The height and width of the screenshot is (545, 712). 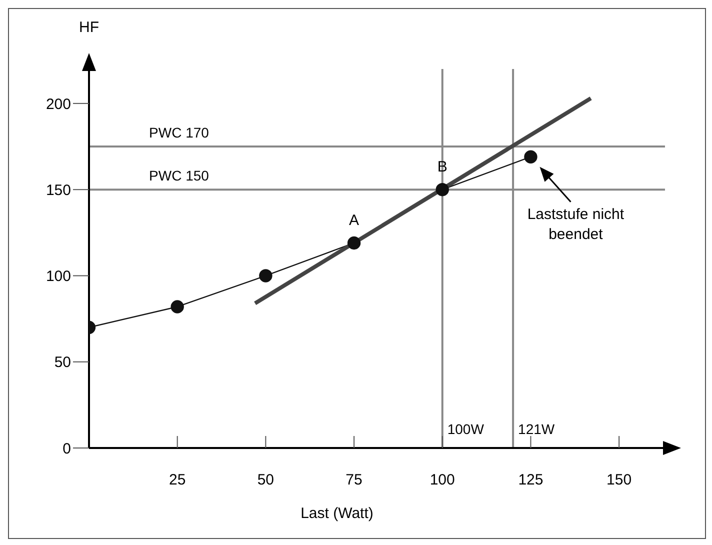 I want to click on y-tick-label: 150, so click(x=58, y=190).